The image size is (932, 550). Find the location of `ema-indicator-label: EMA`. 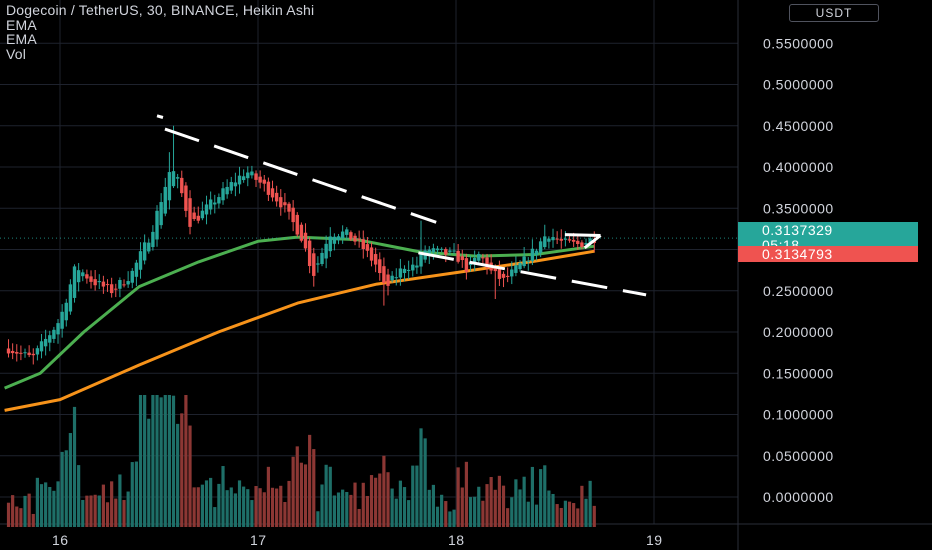

ema-indicator-label: EMA is located at coordinates (21, 24).